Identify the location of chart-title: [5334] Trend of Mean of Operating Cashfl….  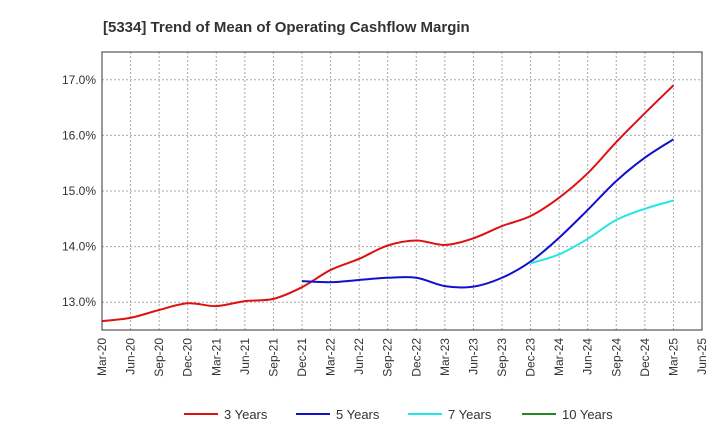
(286, 27).